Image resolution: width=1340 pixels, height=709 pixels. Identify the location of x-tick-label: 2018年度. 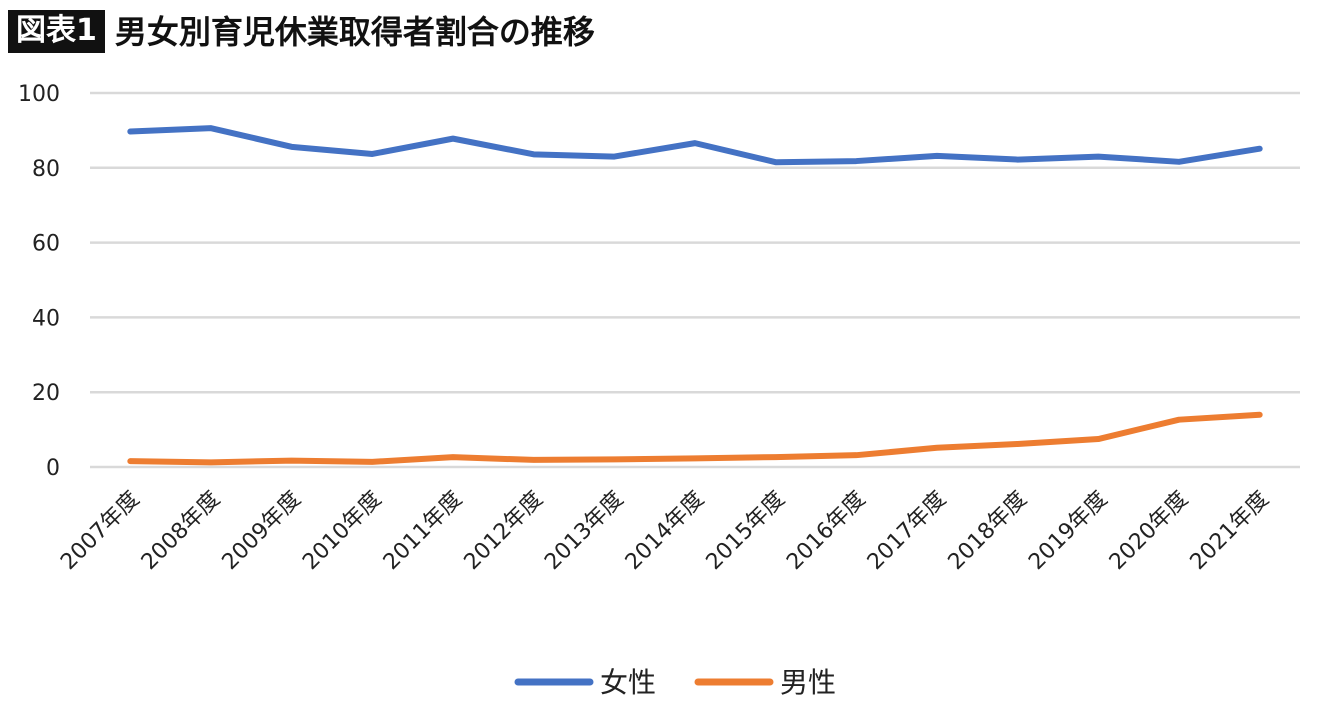
(988, 531).